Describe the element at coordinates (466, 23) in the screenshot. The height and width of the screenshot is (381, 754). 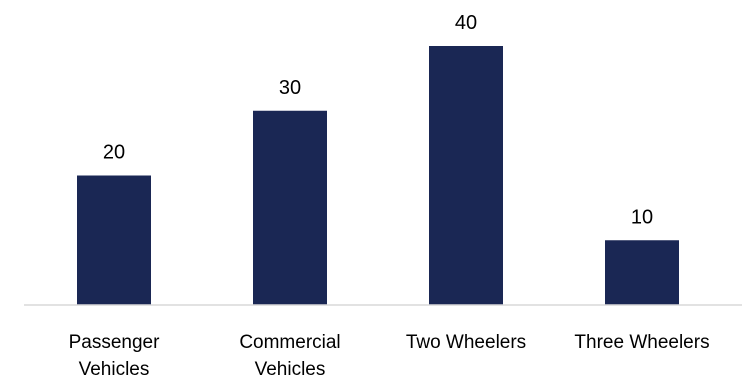
I see `data-label-3: 40` at that location.